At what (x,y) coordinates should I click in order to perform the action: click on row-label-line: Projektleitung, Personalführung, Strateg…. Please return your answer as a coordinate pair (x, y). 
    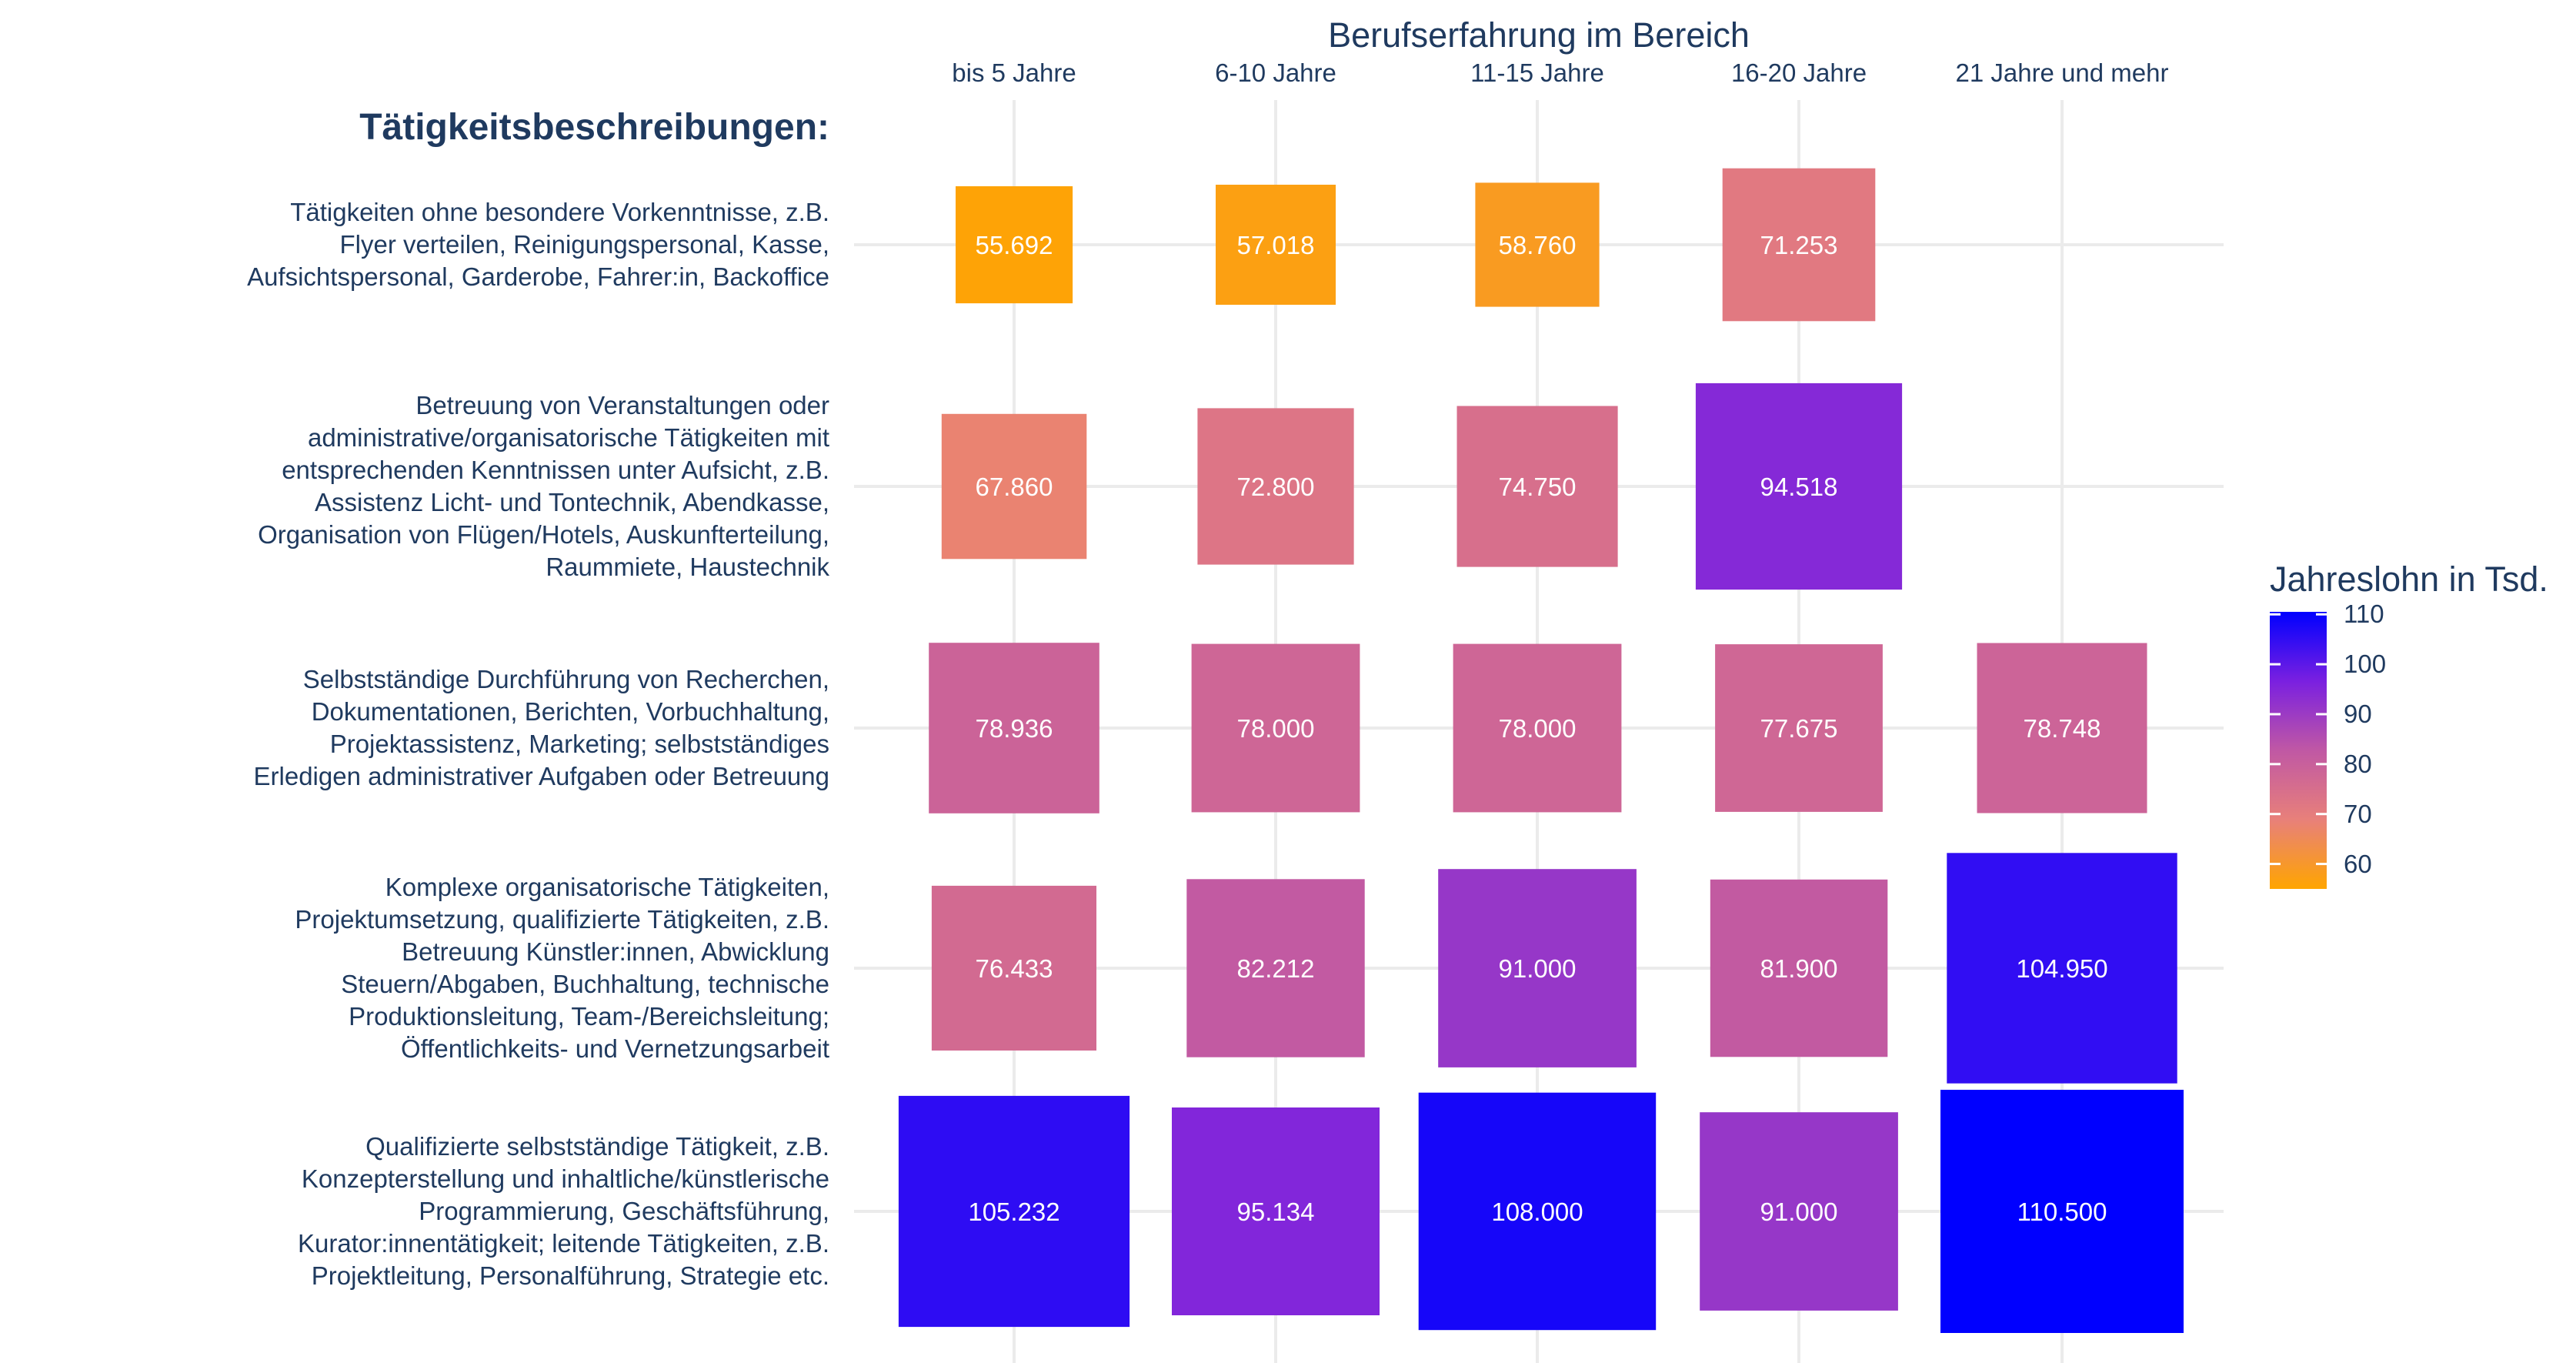
    Looking at the image, I should click on (570, 1275).